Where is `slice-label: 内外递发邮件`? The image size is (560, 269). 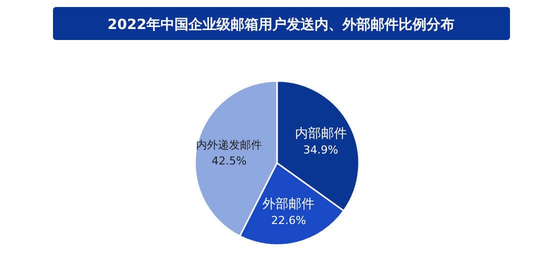 slice-label: 内外递发邮件 is located at coordinates (229, 145).